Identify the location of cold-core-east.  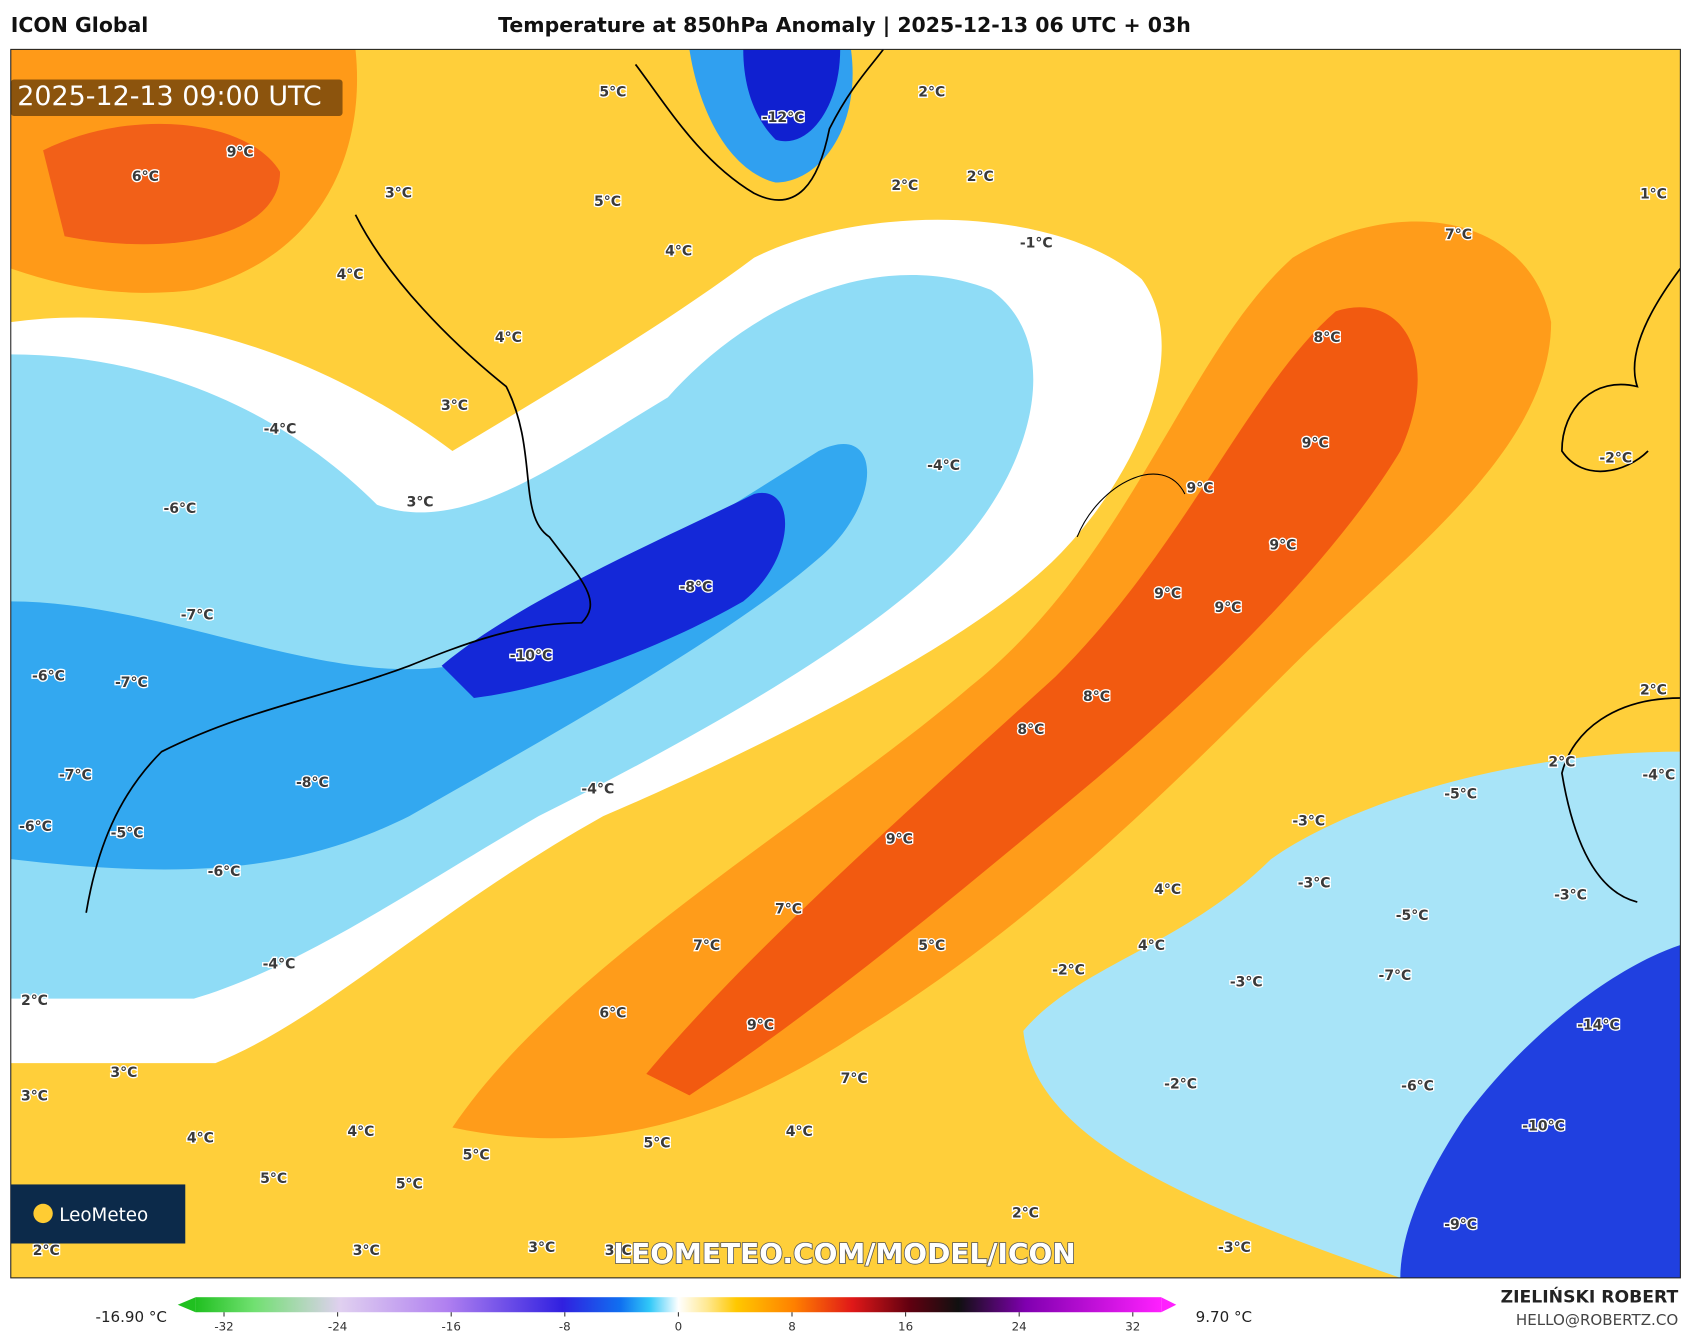
(1540, 1111).